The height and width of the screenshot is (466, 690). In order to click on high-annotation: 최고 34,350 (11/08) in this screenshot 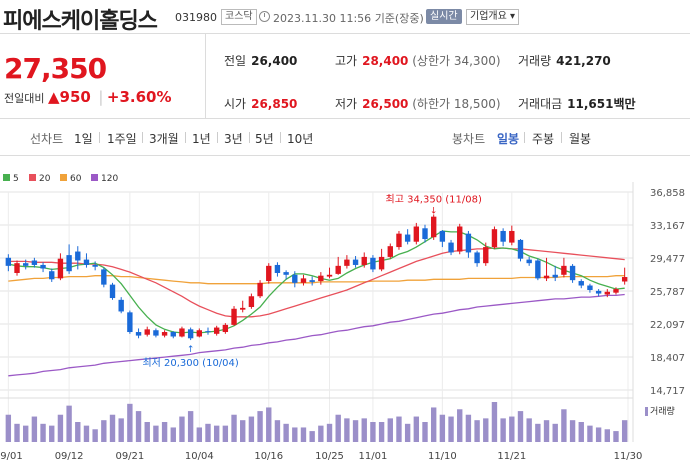, I will do `click(434, 199)`.